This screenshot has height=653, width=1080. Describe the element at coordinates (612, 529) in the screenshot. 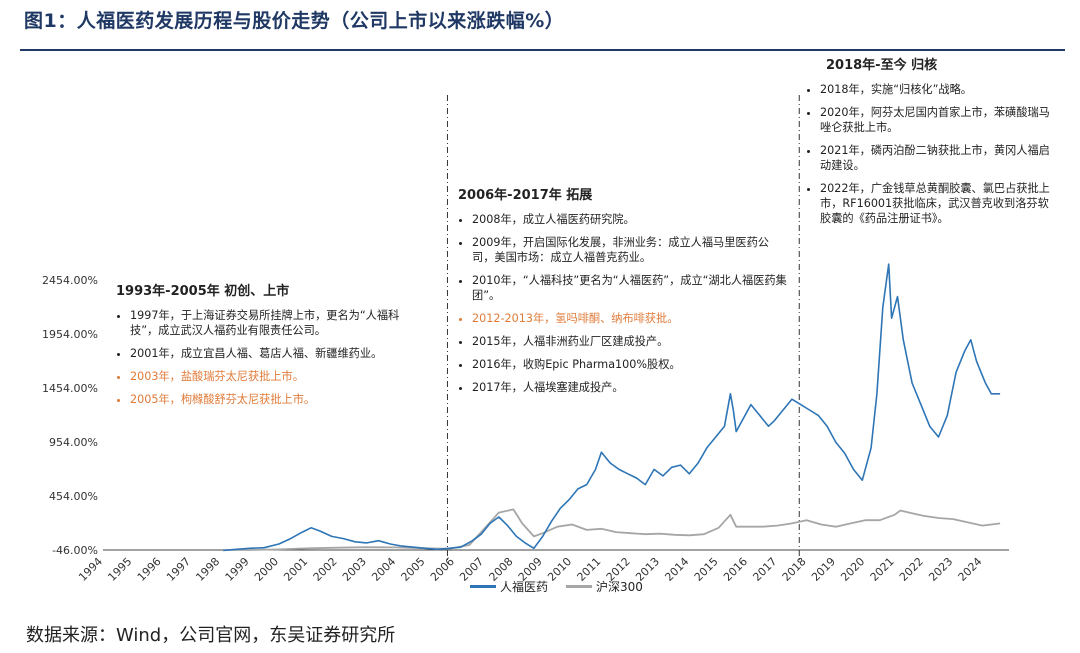

I see `series-line-b` at that location.